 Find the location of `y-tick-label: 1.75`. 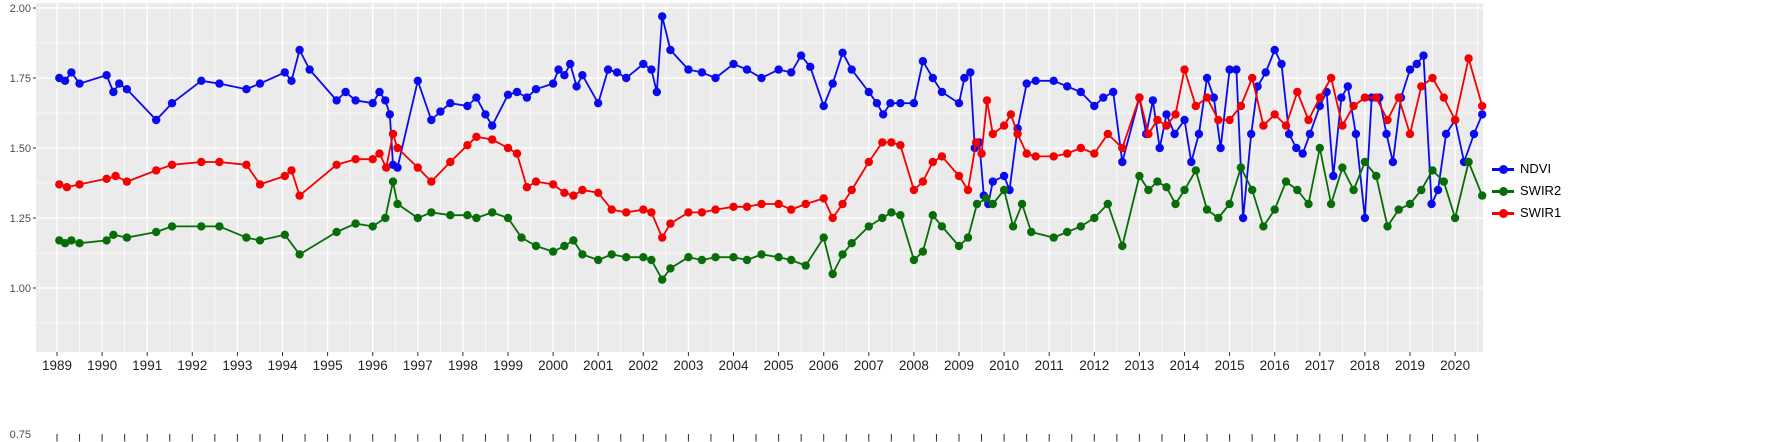

y-tick-label: 1.75 is located at coordinates (20, 79).